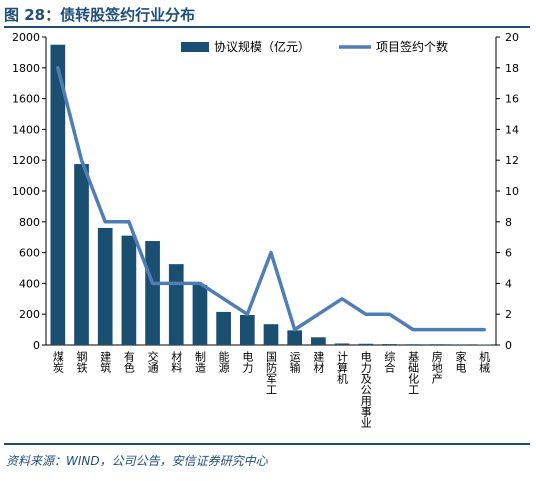  What do you see at coordinates (271, 373) in the screenshot?
I see `category-label: 国防军工` at bounding box center [271, 373].